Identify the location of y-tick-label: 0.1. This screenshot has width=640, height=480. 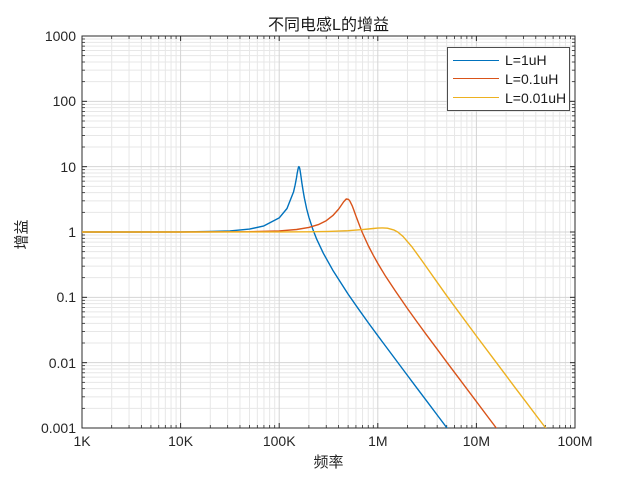
(66, 297).